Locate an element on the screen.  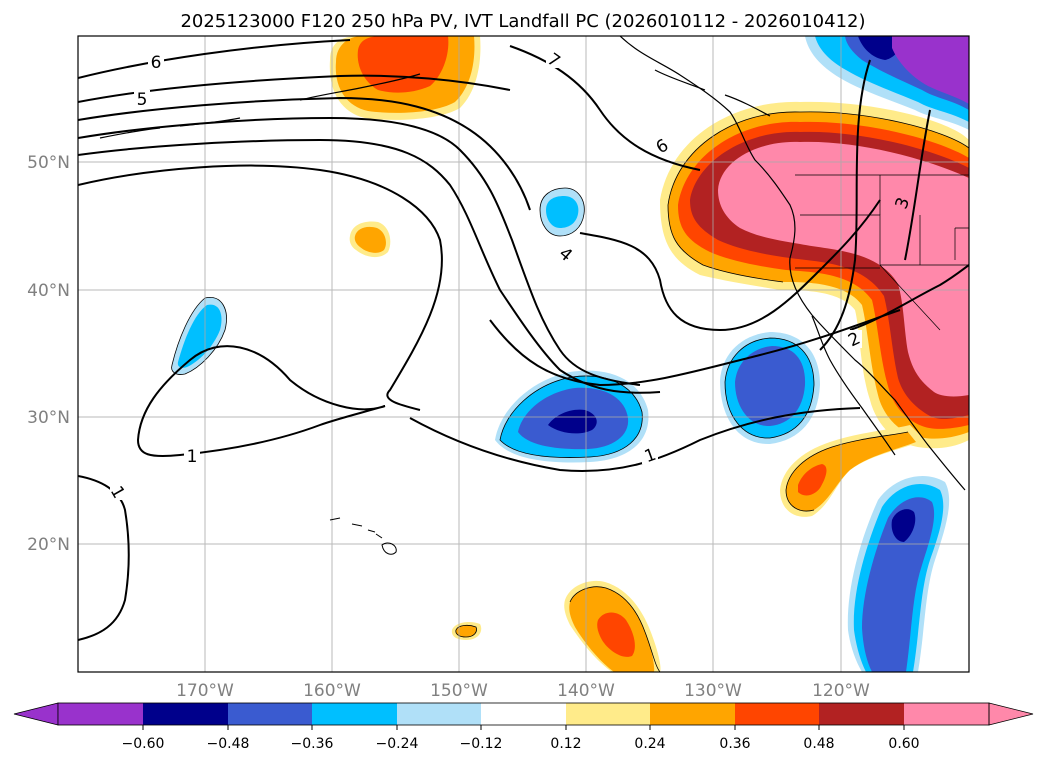
colorbar-arrow-left is located at coordinates (36, 714).